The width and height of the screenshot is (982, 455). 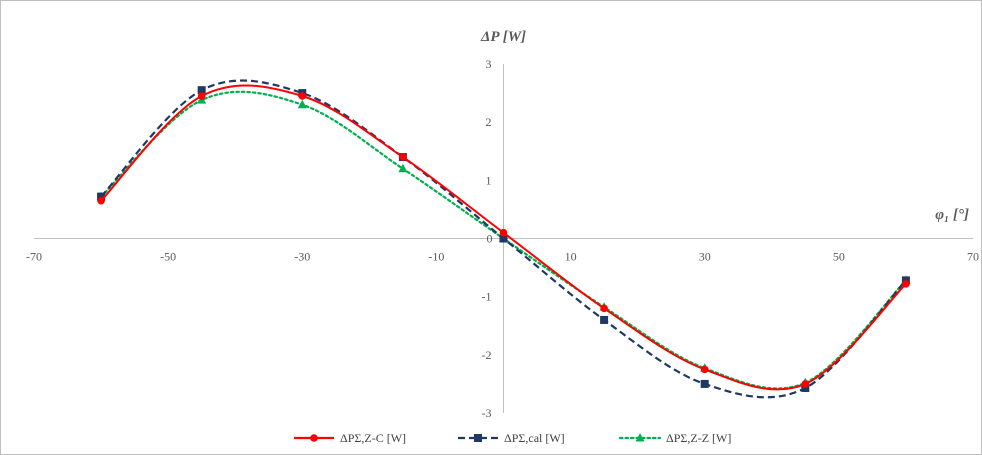 What do you see at coordinates (571, 257) in the screenshot?
I see `x-tick-label: 10` at bounding box center [571, 257].